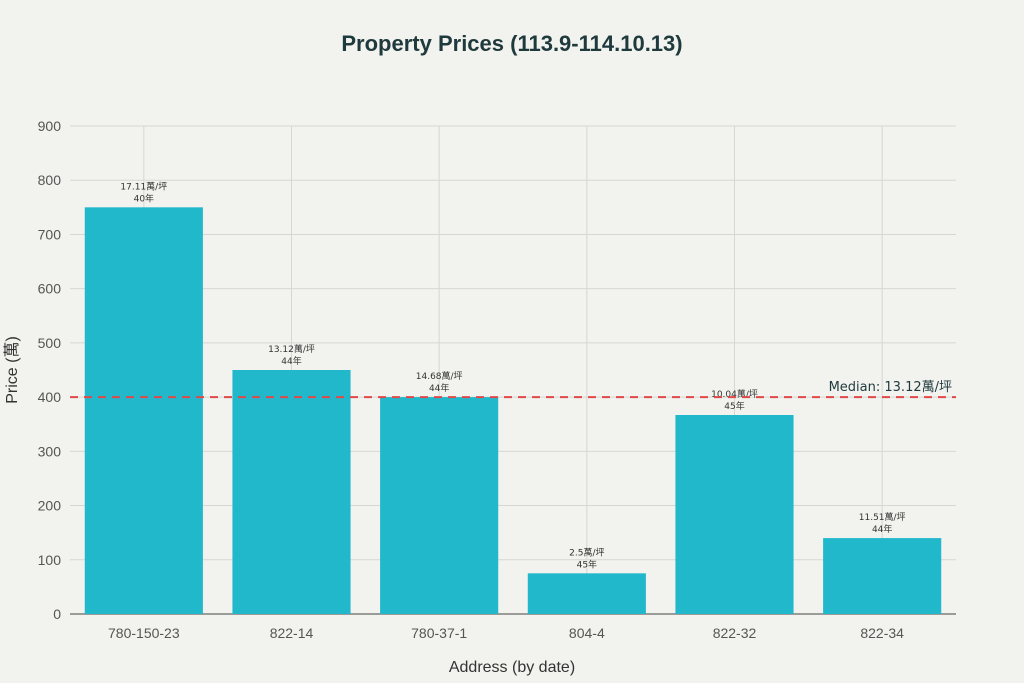  What do you see at coordinates (50, 397) in the screenshot?
I see `y-tick-label: 400` at bounding box center [50, 397].